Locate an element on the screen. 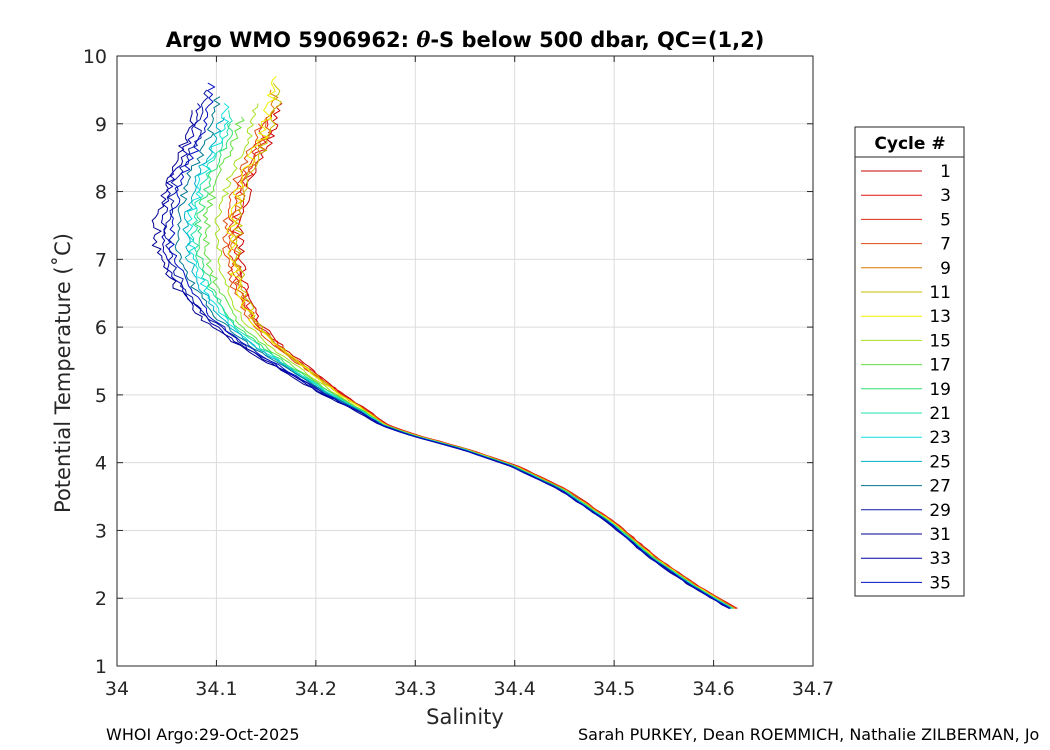 The height and width of the screenshot is (750, 1050). y-tick-label: 8 is located at coordinates (101, 193).